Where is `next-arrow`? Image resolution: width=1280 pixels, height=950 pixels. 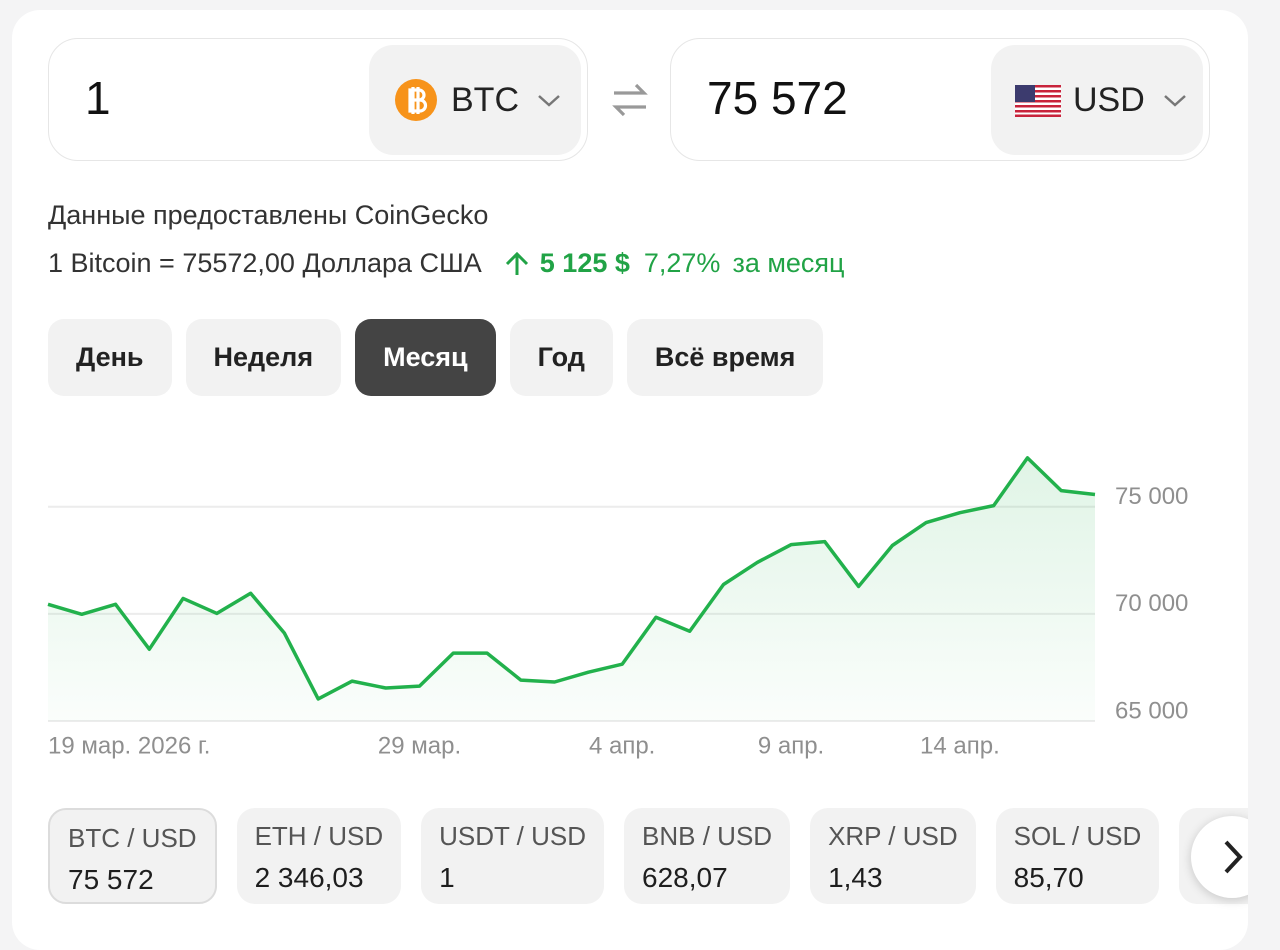 next-arrow is located at coordinates (1233, 857).